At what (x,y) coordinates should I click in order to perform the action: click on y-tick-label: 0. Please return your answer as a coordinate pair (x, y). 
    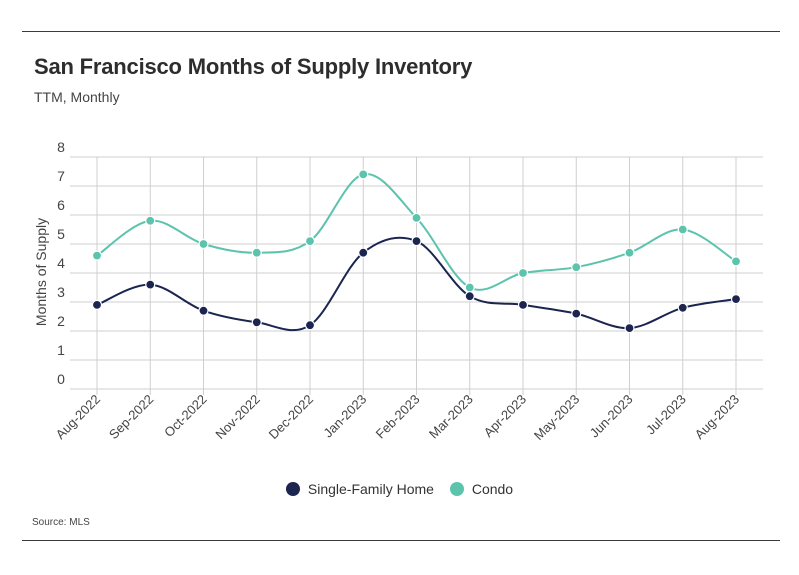
    Looking at the image, I should click on (61, 379).